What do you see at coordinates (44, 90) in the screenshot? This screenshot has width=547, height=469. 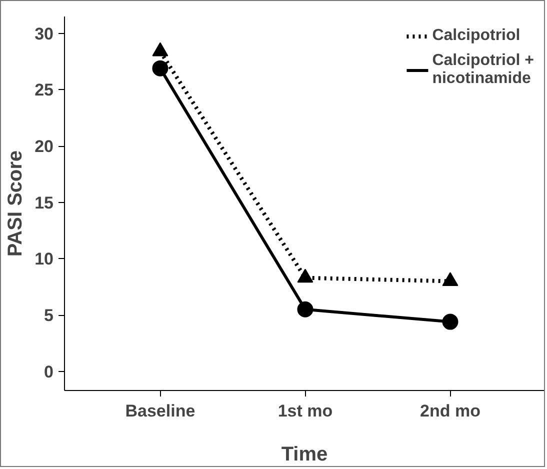 I see `y-tick-label: 25` at bounding box center [44, 90].